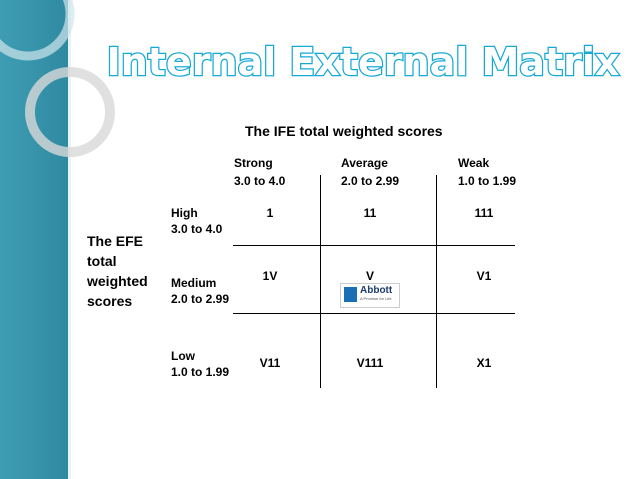 This screenshot has height=479, width=638. Describe the element at coordinates (474, 163) in the screenshot. I see `column-name: Weak` at that location.